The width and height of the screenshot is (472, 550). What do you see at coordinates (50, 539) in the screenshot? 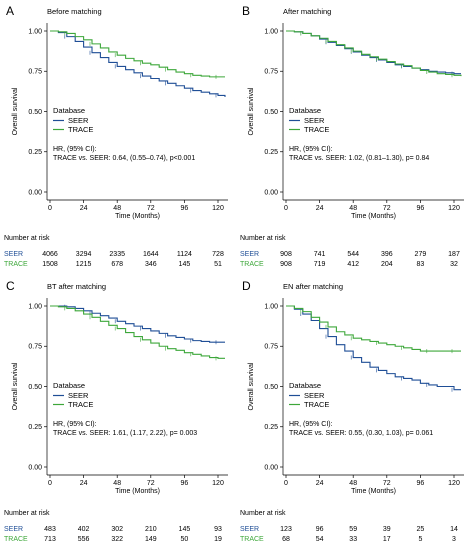
I see `risk-value: 713` at bounding box center [50, 539].